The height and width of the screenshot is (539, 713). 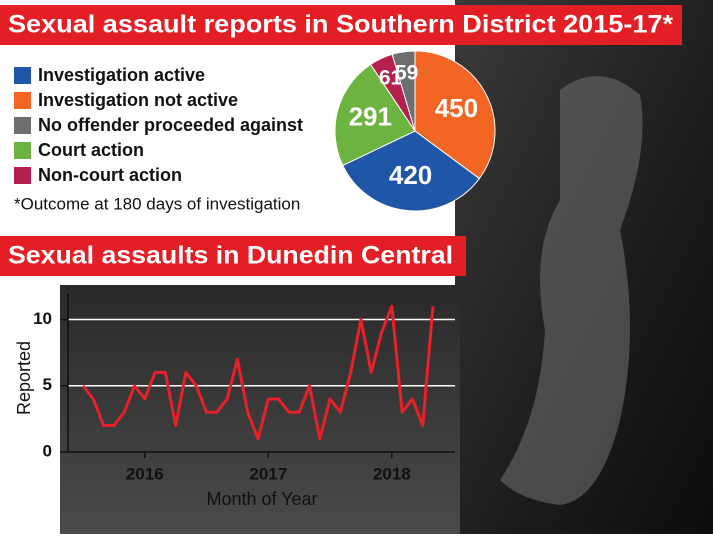 I want to click on x-tick-label: 2016, so click(x=145, y=473).